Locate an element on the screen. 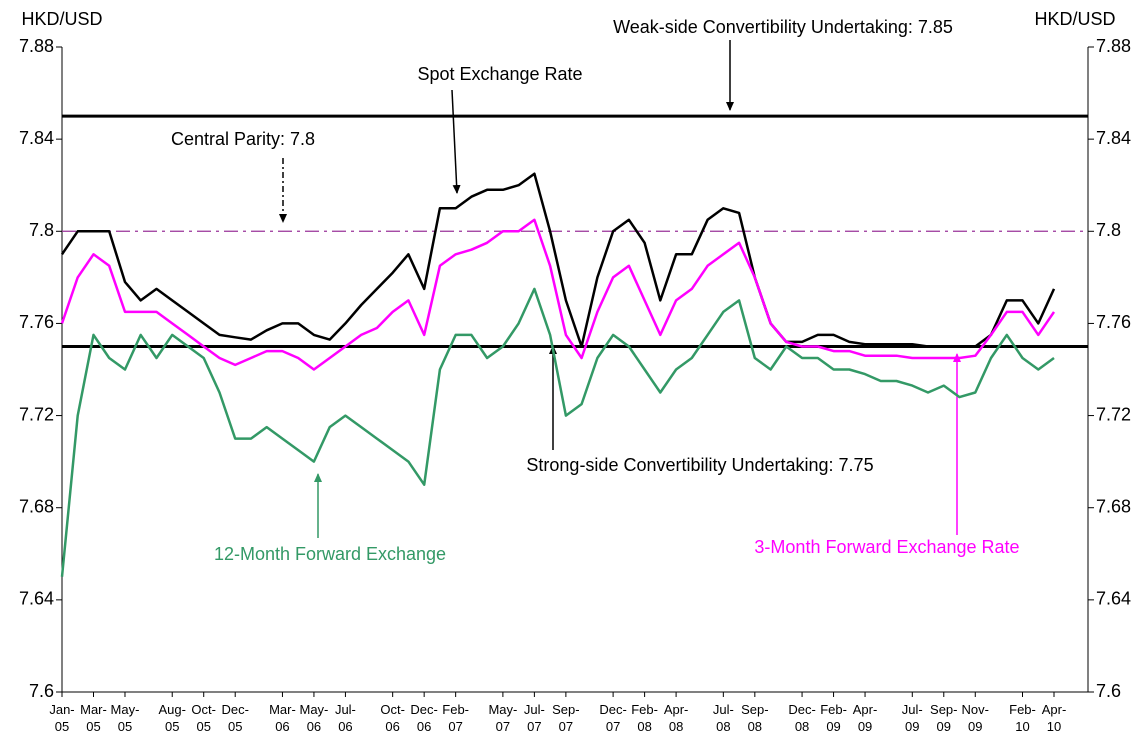 The image size is (1139, 751). x-tick-label: Jul-06 is located at coordinates (345, 718).